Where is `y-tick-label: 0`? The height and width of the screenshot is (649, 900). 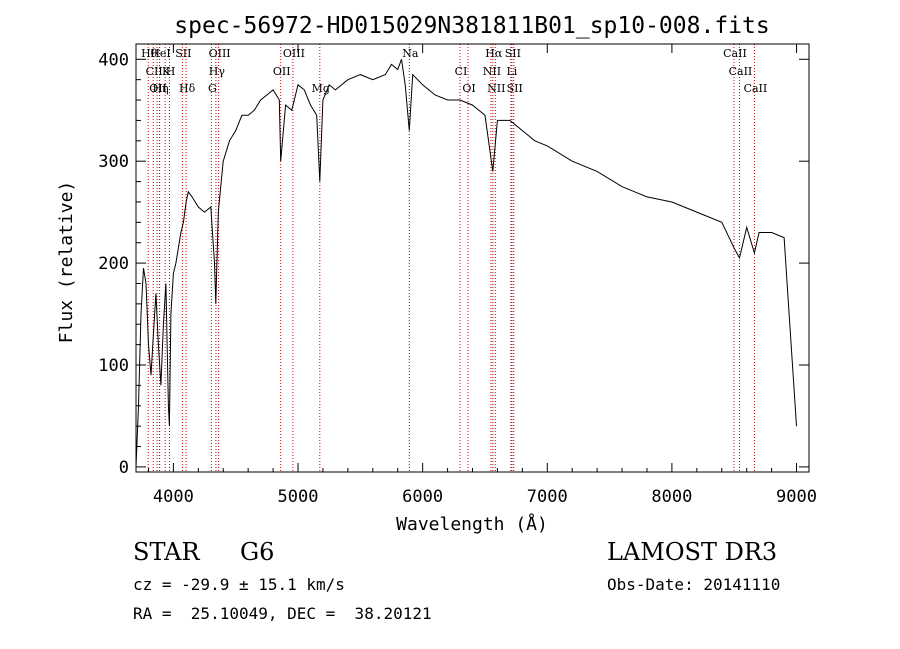
y-tick-label: 0 is located at coordinates (124, 468).